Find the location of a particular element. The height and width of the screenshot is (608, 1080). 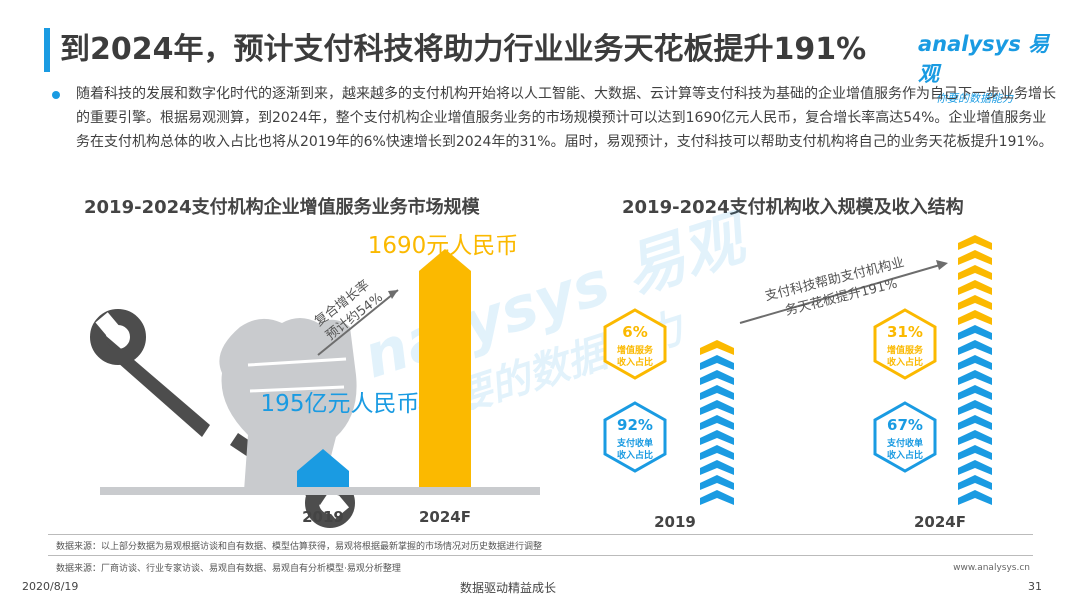

hex-value-added-2024: 31% 增值服务 收入占比 is located at coordinates (905, 344).